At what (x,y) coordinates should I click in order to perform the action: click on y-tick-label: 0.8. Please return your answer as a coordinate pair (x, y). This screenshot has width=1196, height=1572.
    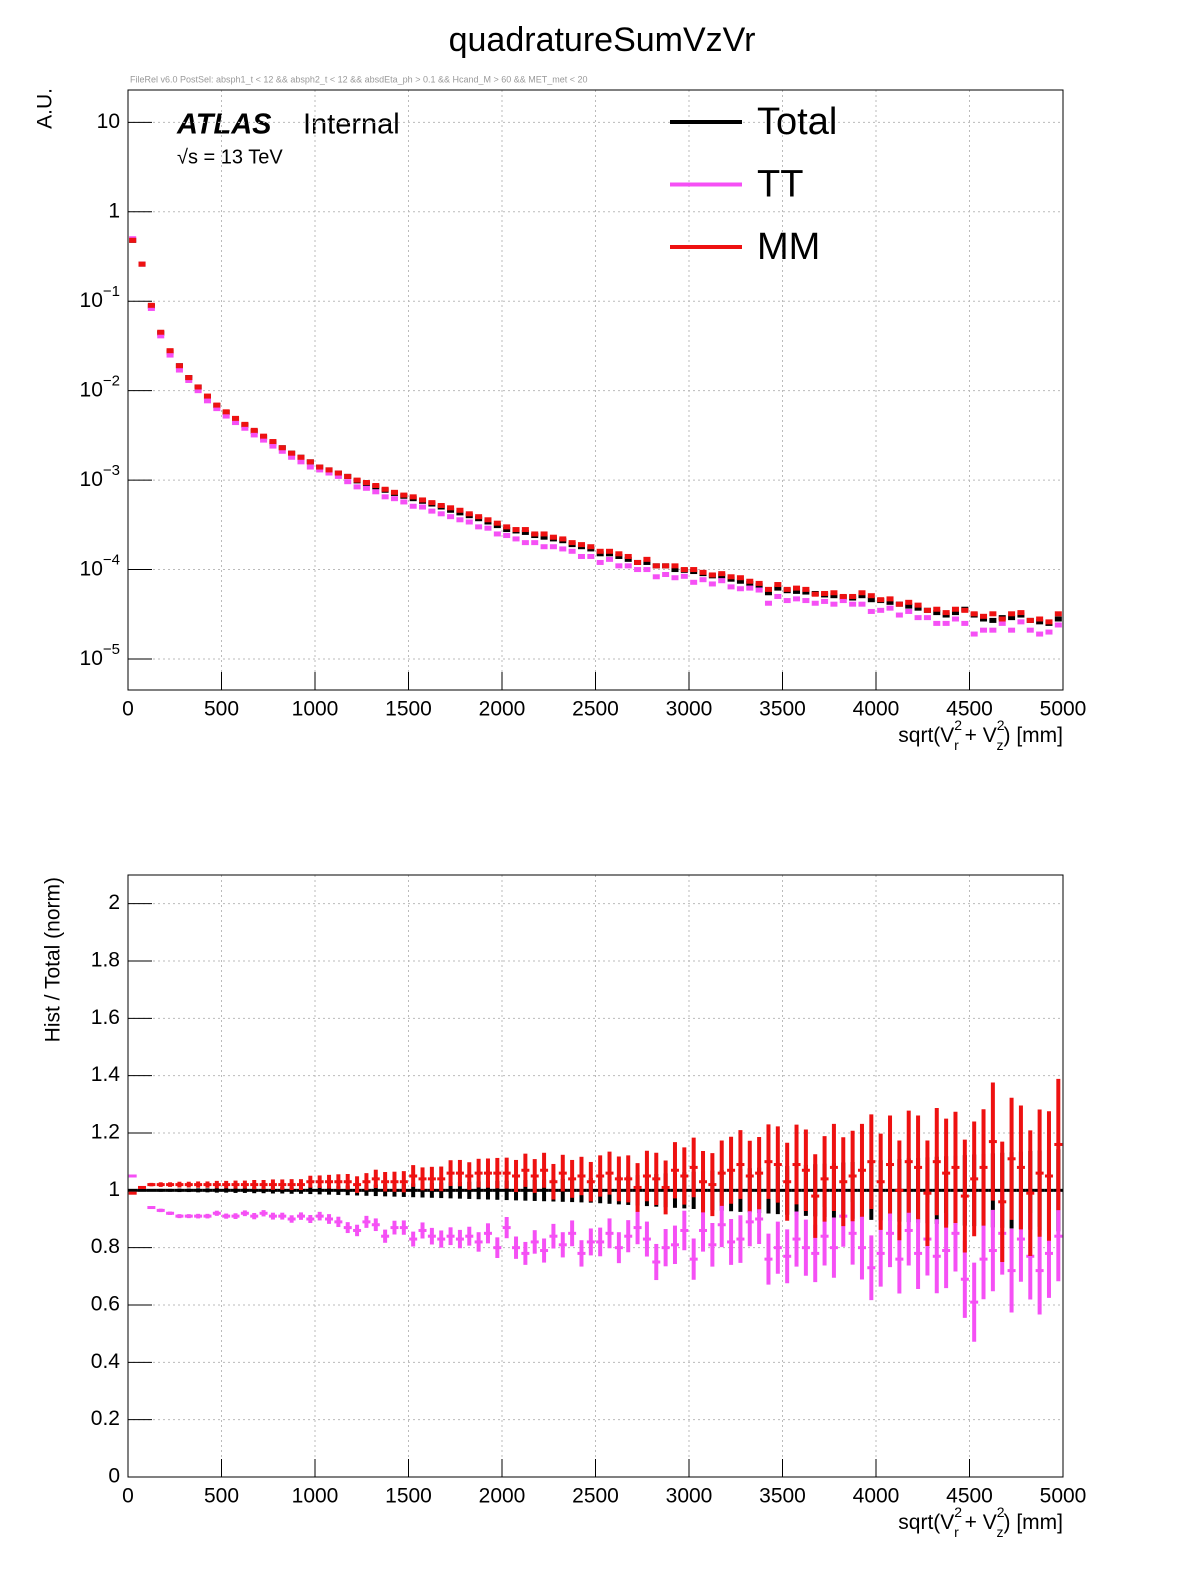
    Looking at the image, I should click on (105, 1246).